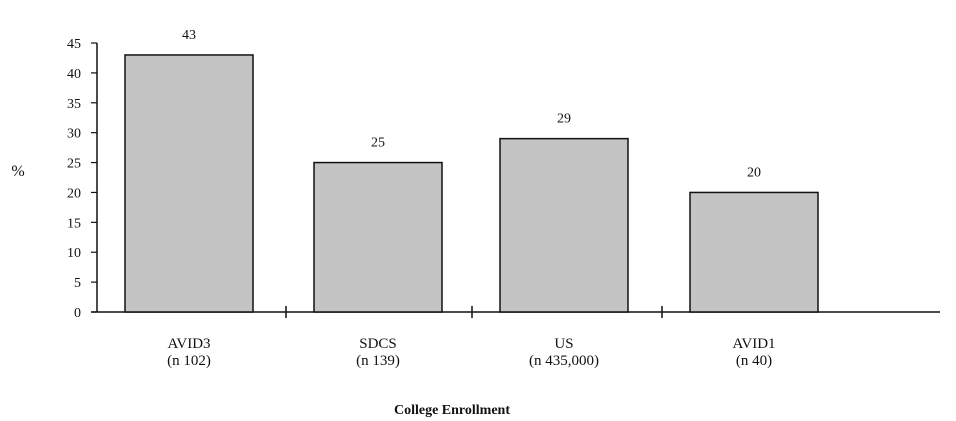  I want to click on category-n-label: (n 102), so click(189, 361).